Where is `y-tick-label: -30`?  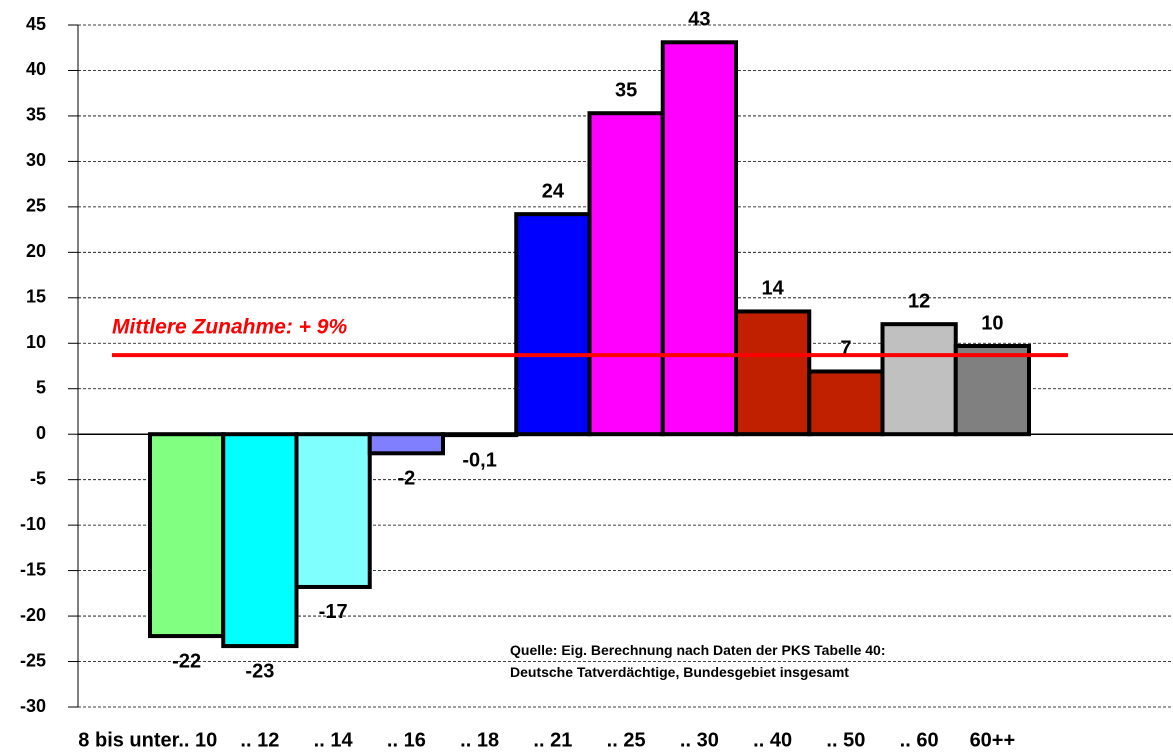
y-tick-label: -30 is located at coordinates (33, 706).